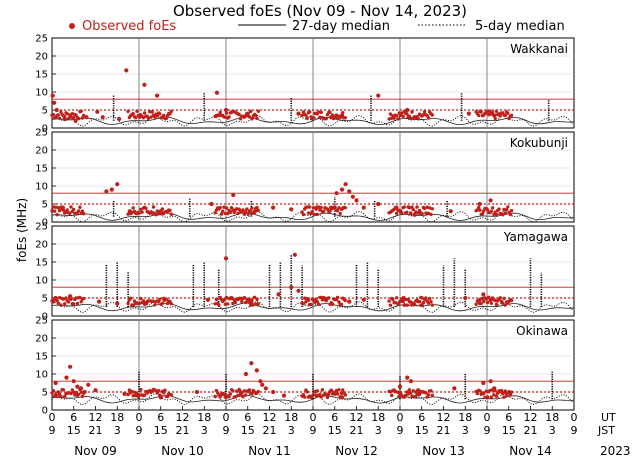  What do you see at coordinates (129, 26) in the screenshot?
I see `legend-observed-label: Observed foEs` at bounding box center [129, 26].